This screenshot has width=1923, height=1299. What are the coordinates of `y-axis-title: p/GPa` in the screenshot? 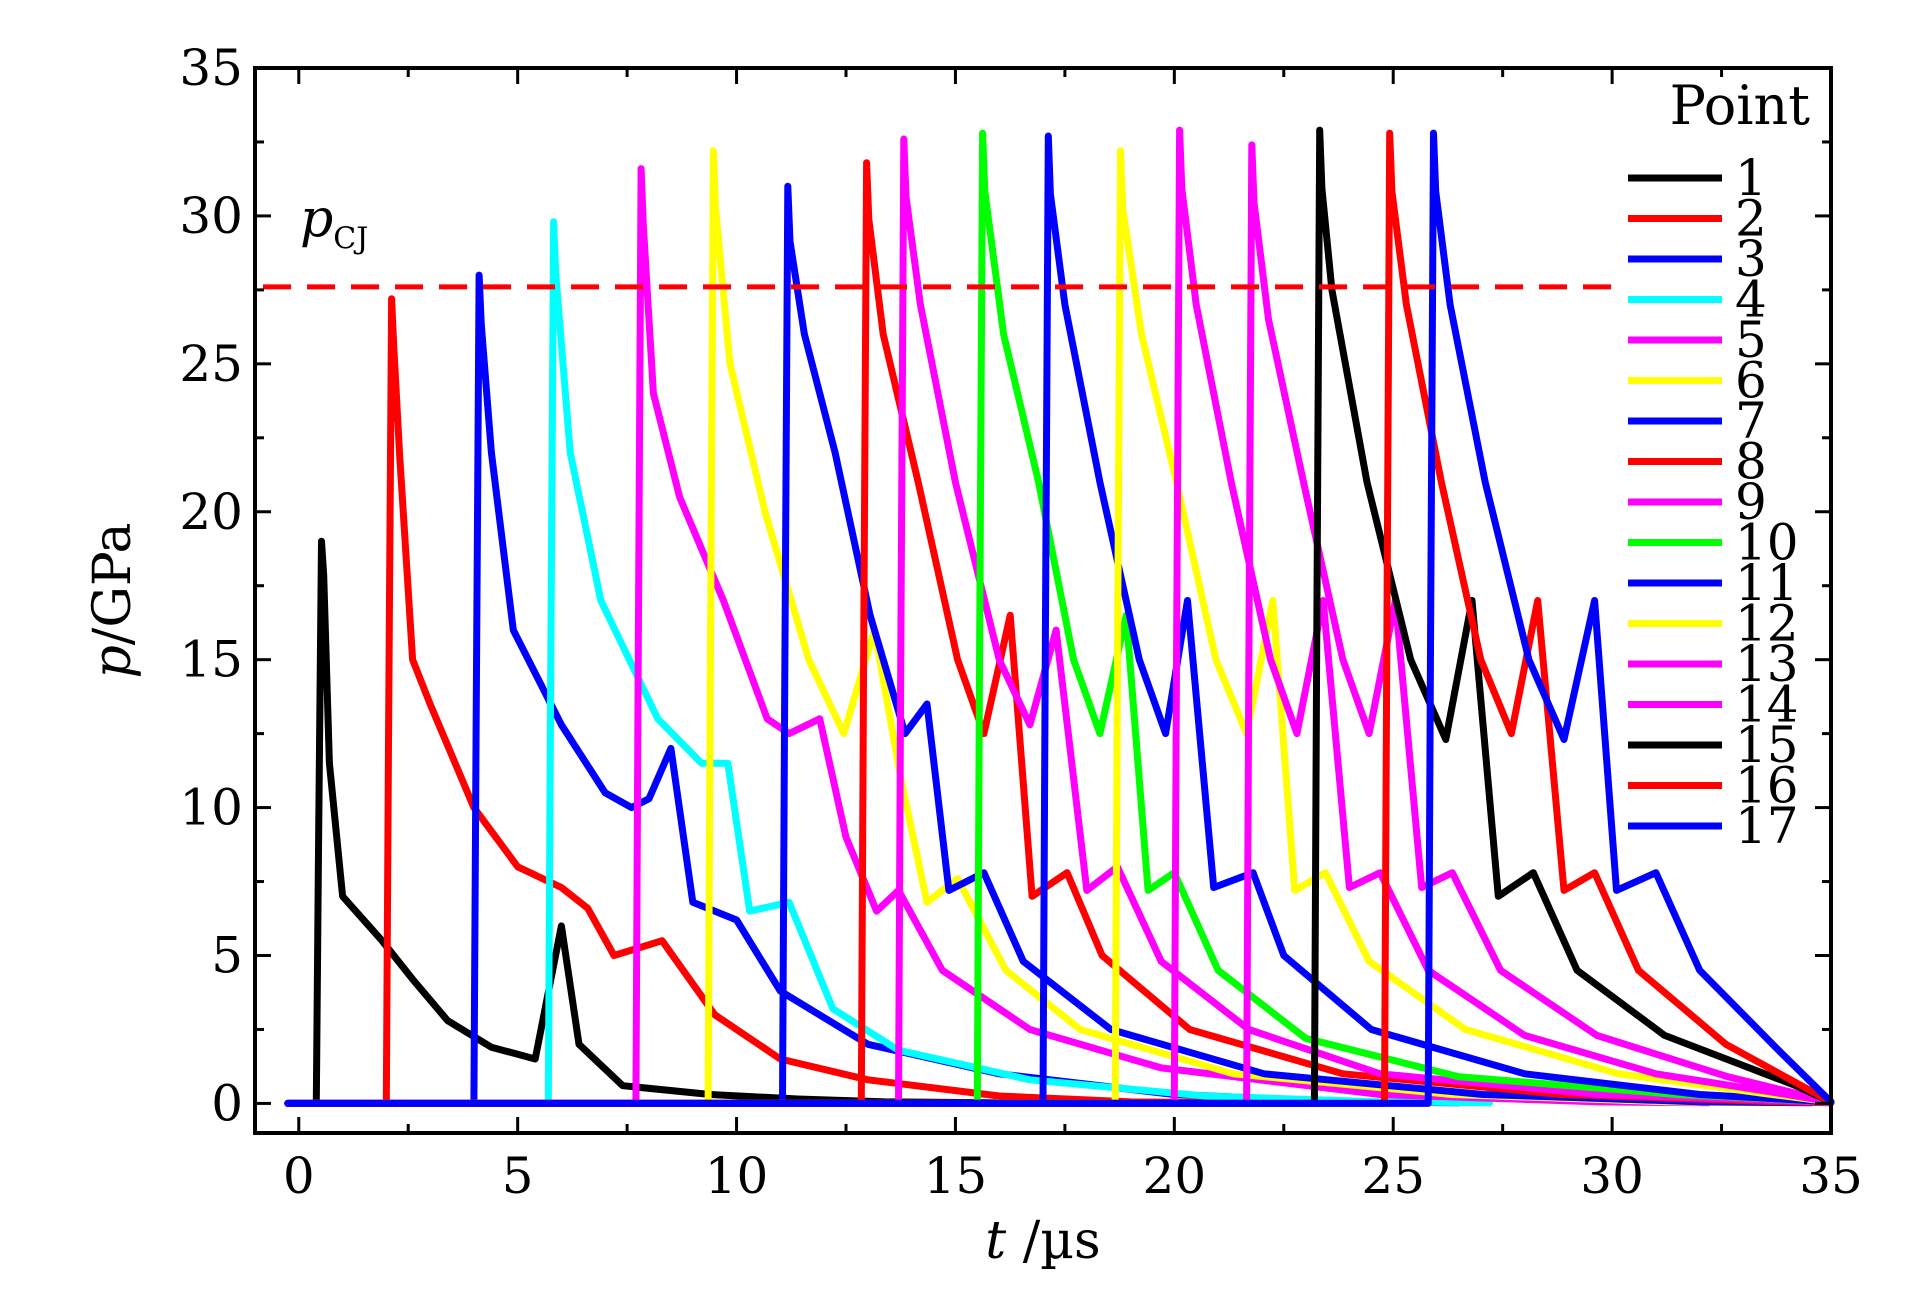 It's located at (113, 600).